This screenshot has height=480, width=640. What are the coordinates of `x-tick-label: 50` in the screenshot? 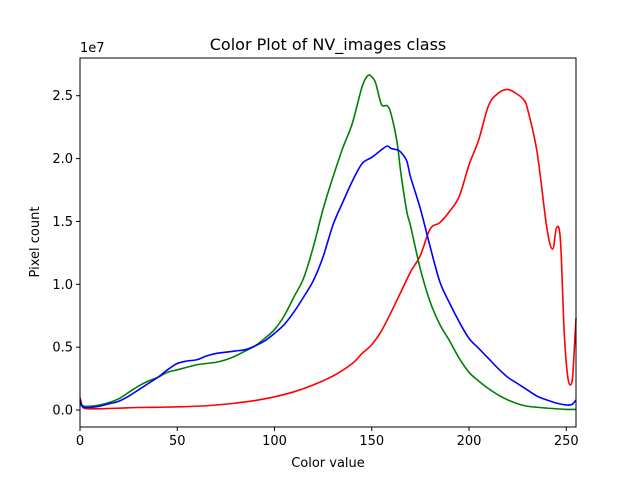 It's located at (177, 441).